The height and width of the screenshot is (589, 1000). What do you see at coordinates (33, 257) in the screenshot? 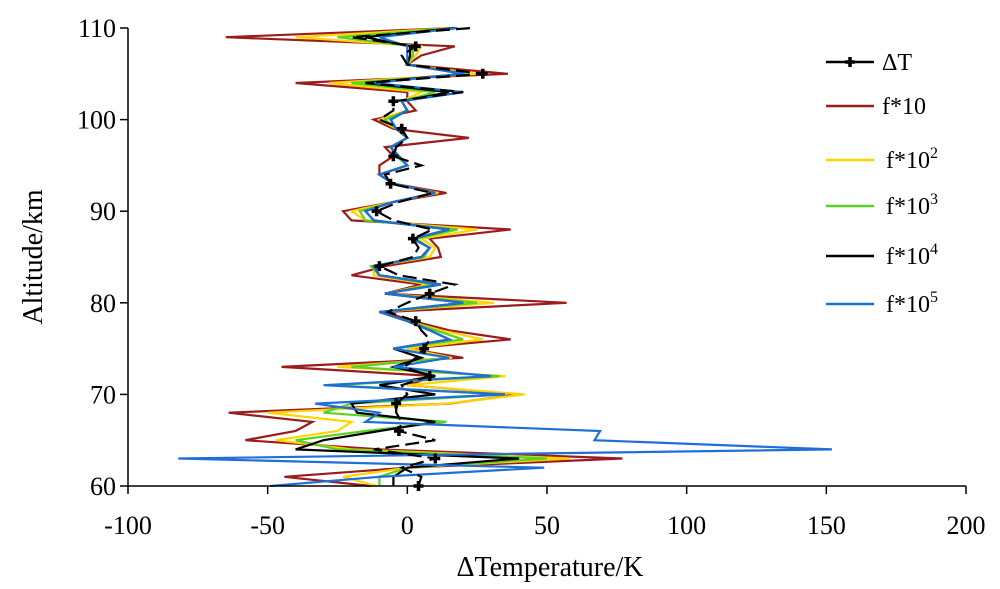
I see `y-axis-title: Altitude/km` at bounding box center [33, 257].